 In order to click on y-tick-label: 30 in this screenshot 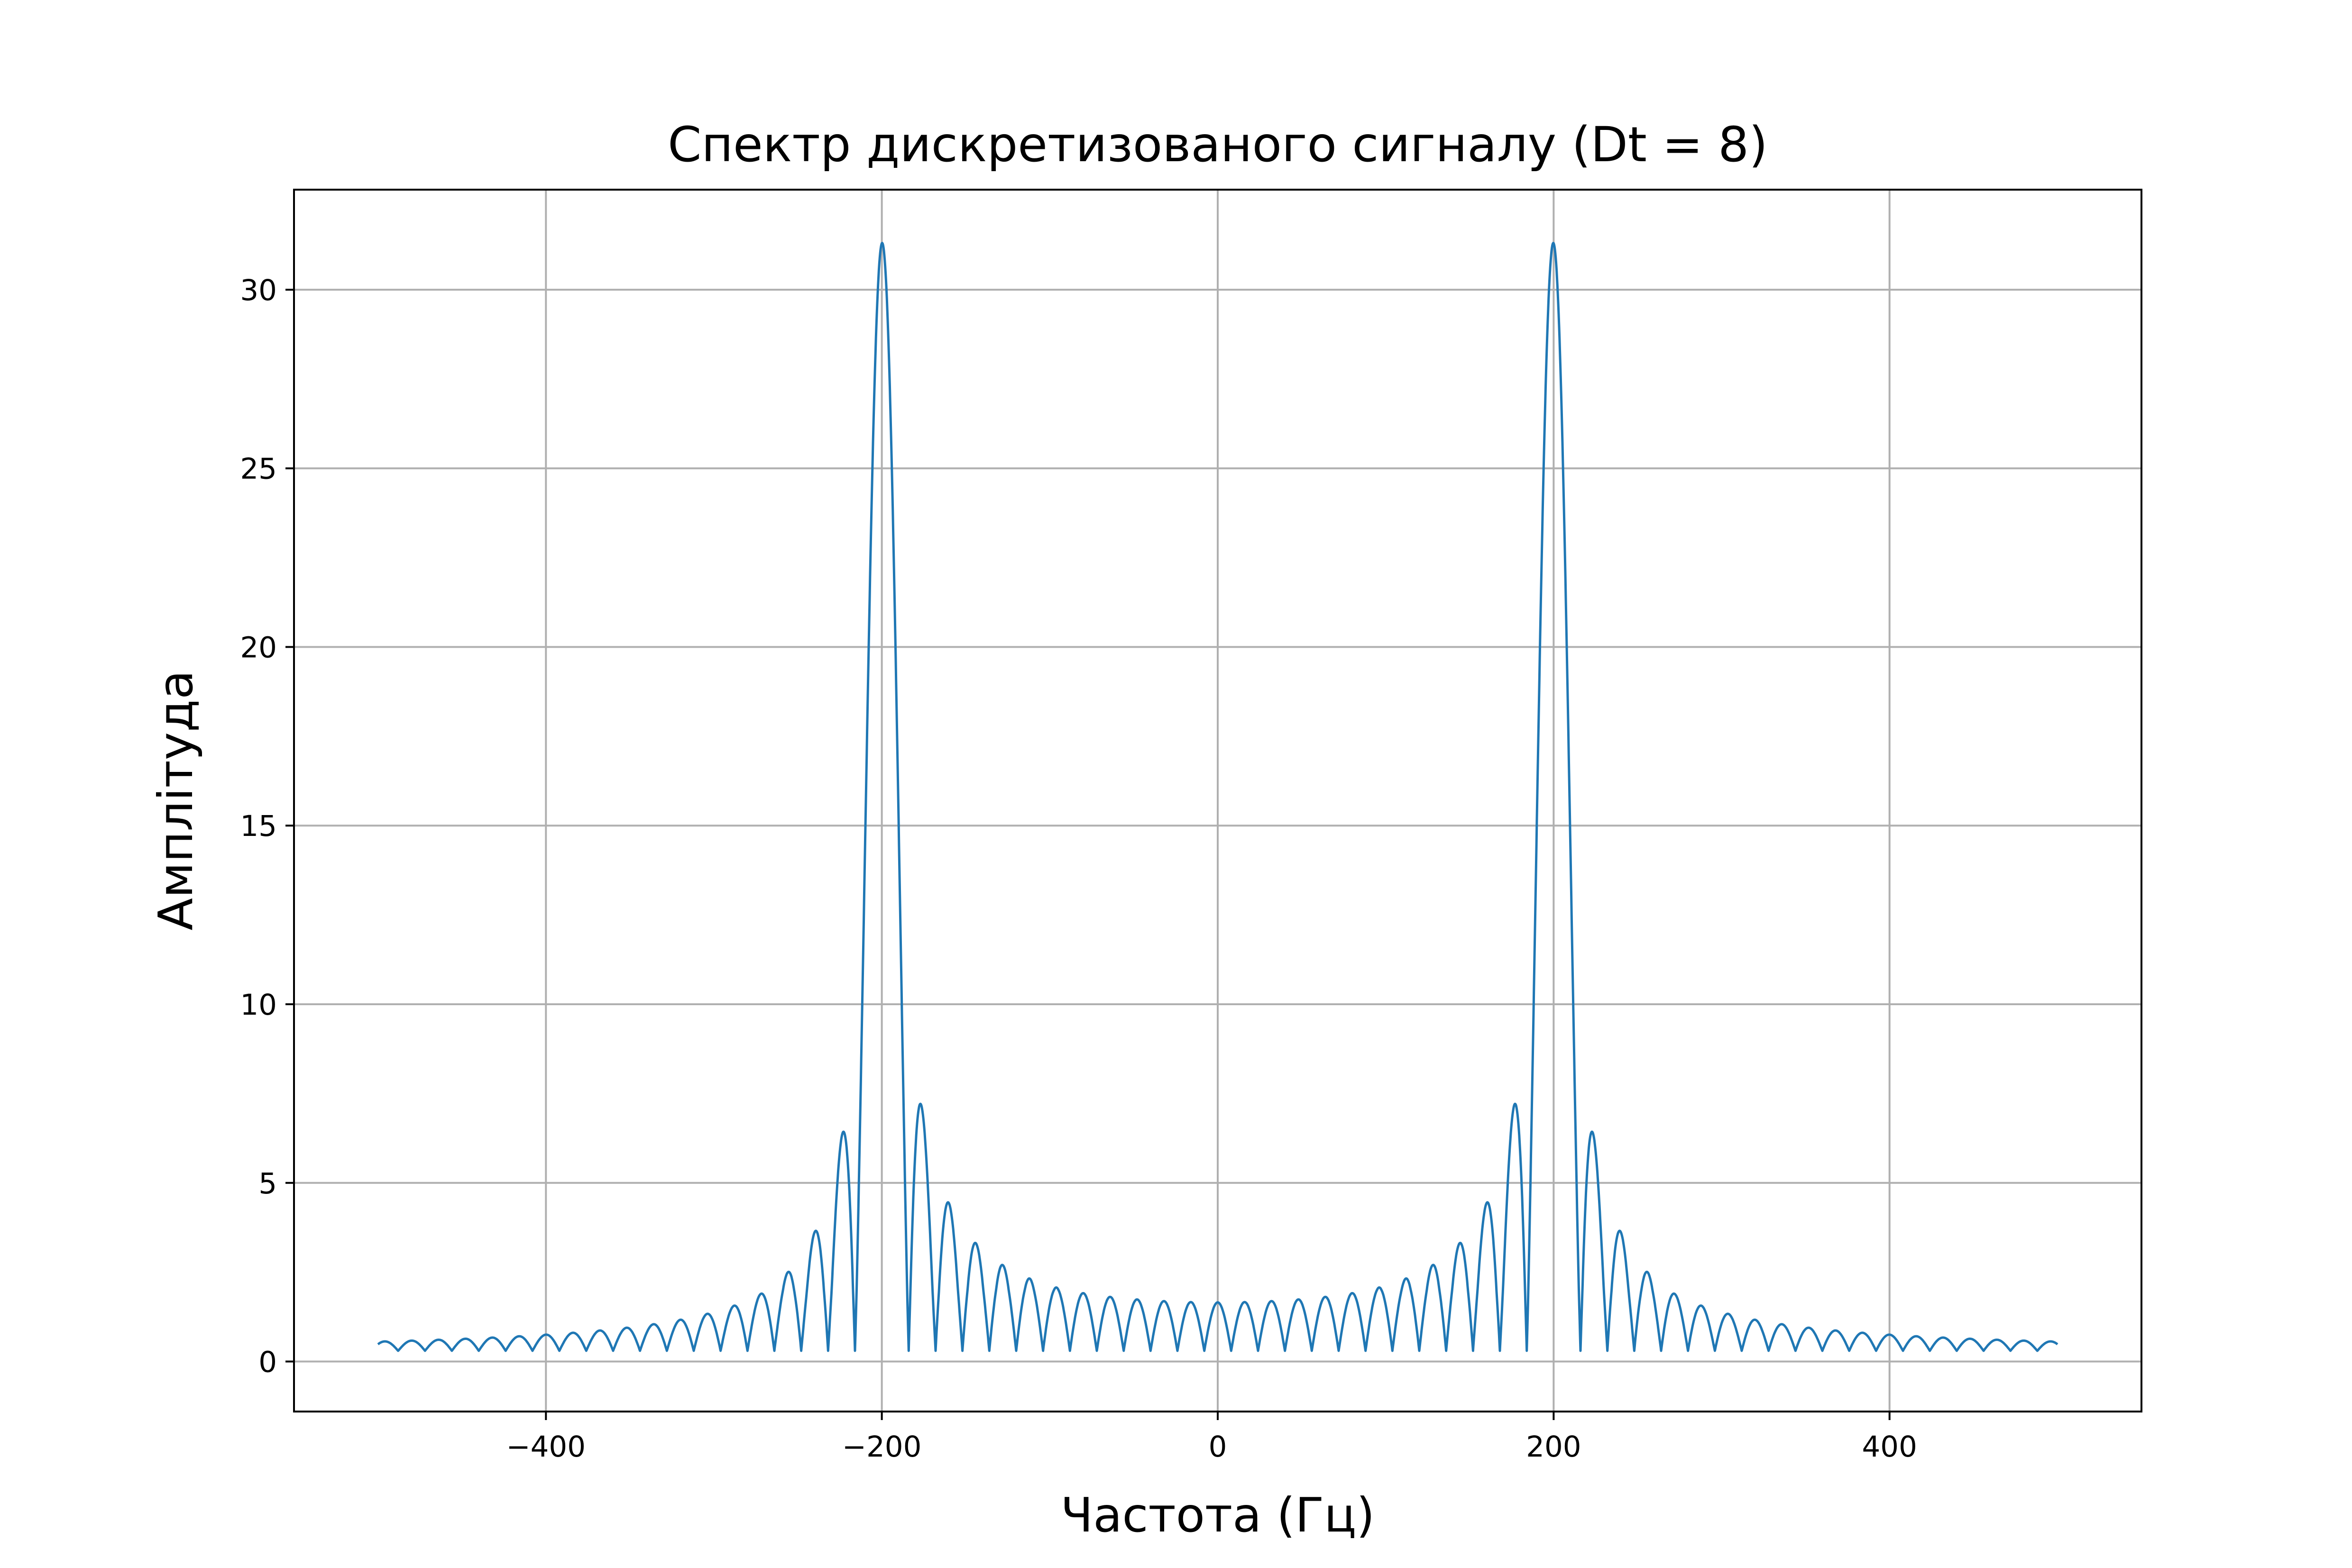, I will do `click(259, 290)`.